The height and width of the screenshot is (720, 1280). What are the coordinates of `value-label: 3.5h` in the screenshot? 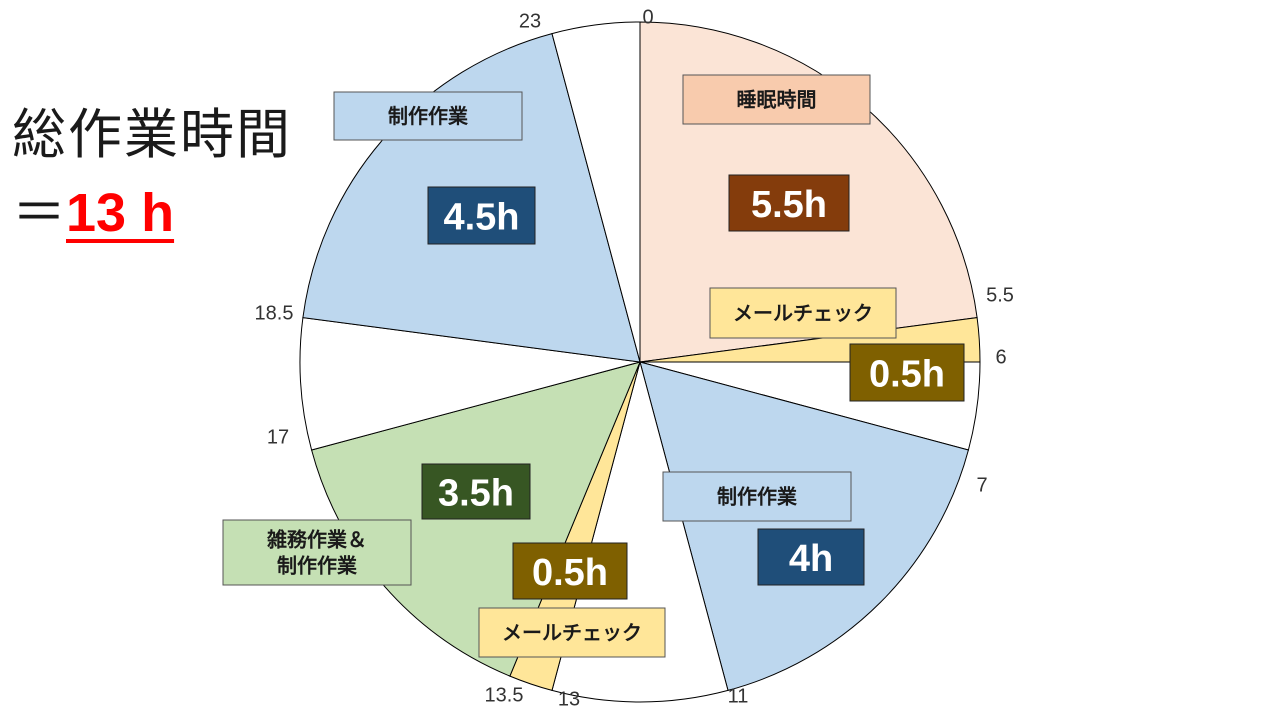 It's located at (476, 494).